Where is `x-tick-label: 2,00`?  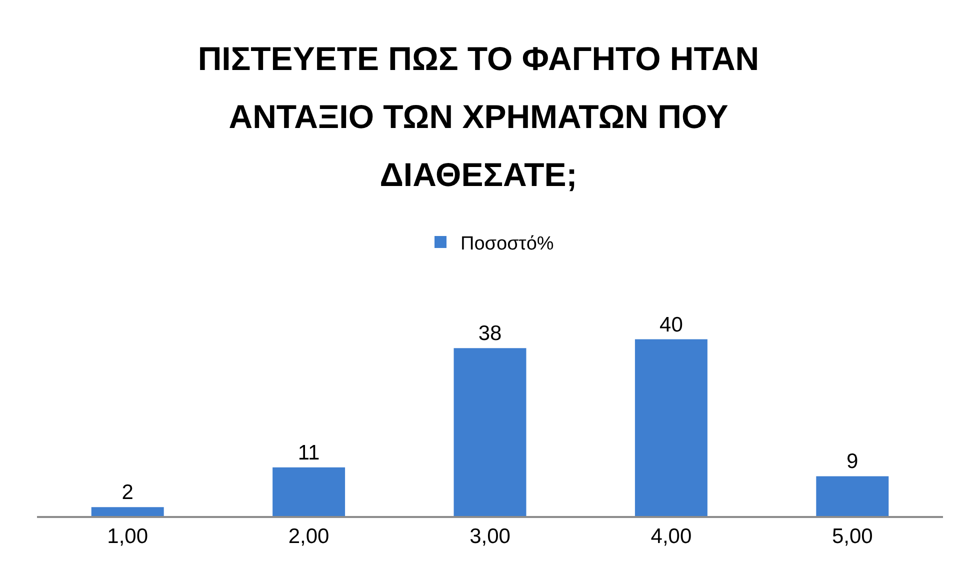 x-tick-label: 2,00 is located at coordinates (309, 536).